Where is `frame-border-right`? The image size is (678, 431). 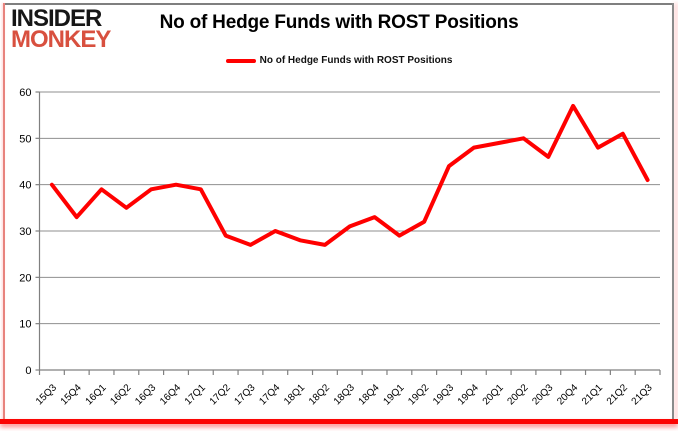
frame-border-right is located at coordinates (673, 211).